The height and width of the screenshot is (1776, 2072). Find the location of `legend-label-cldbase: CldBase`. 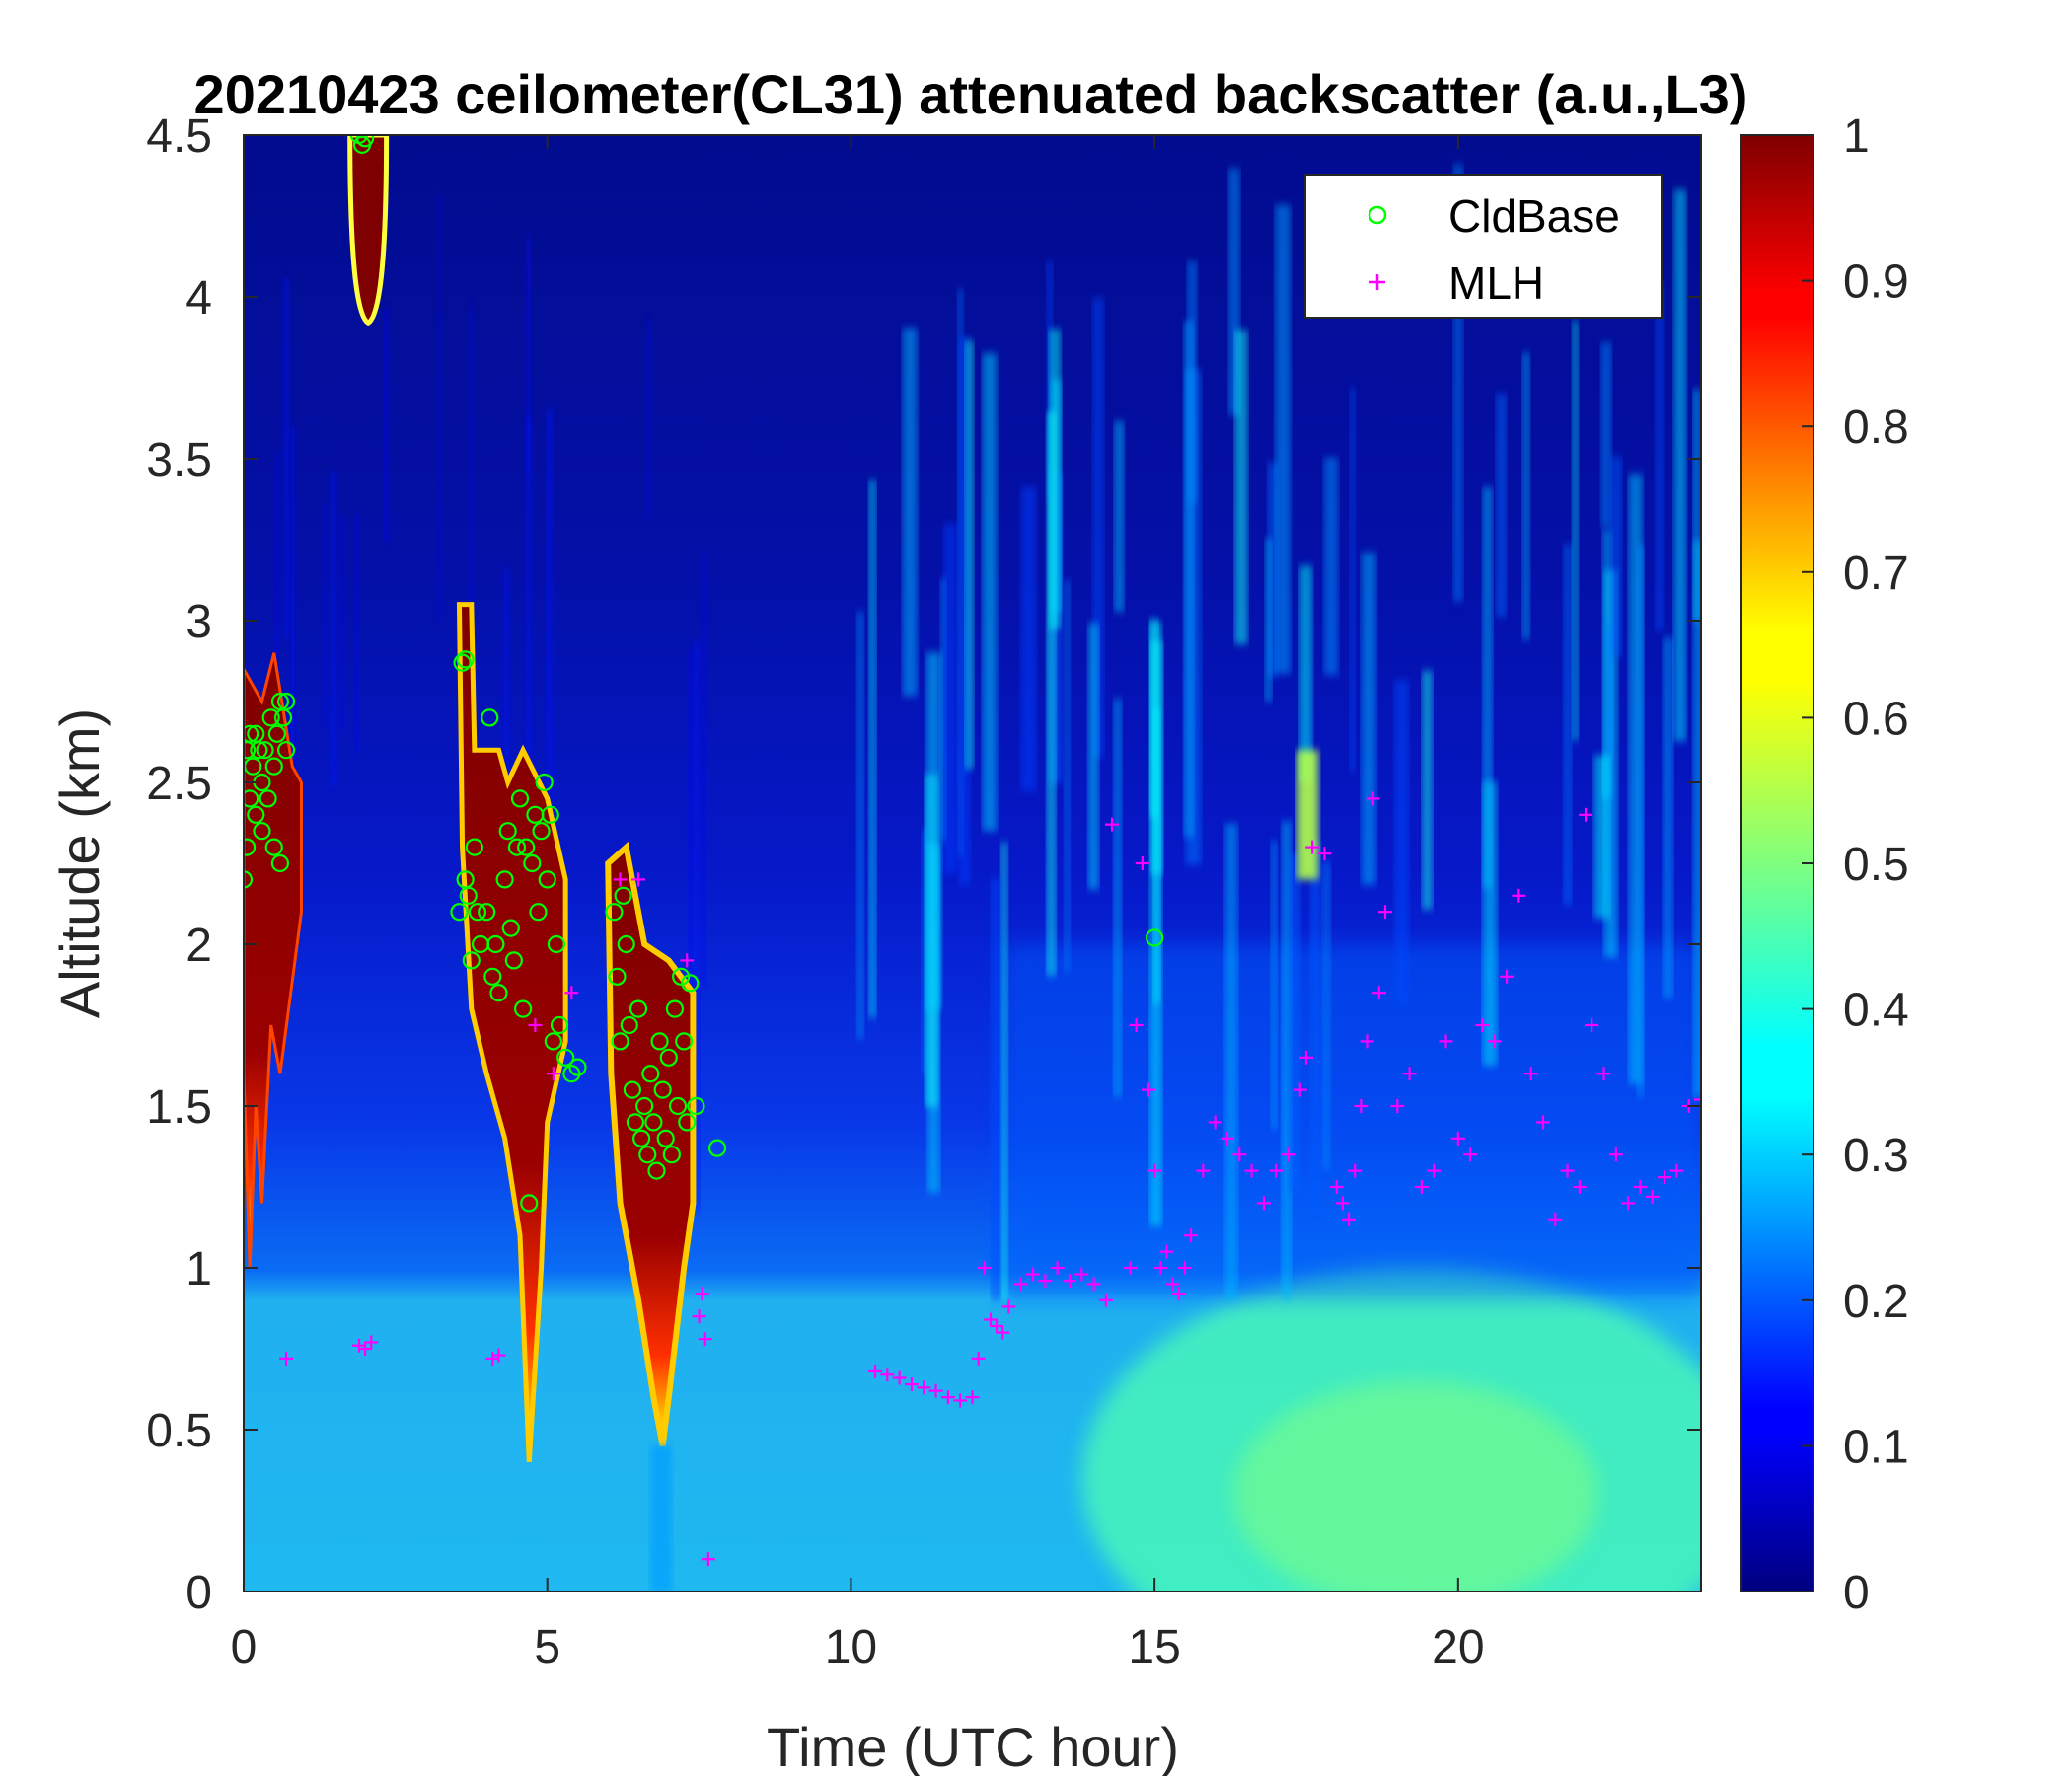

legend-label-cldbase: CldBase is located at coordinates (1534, 216).